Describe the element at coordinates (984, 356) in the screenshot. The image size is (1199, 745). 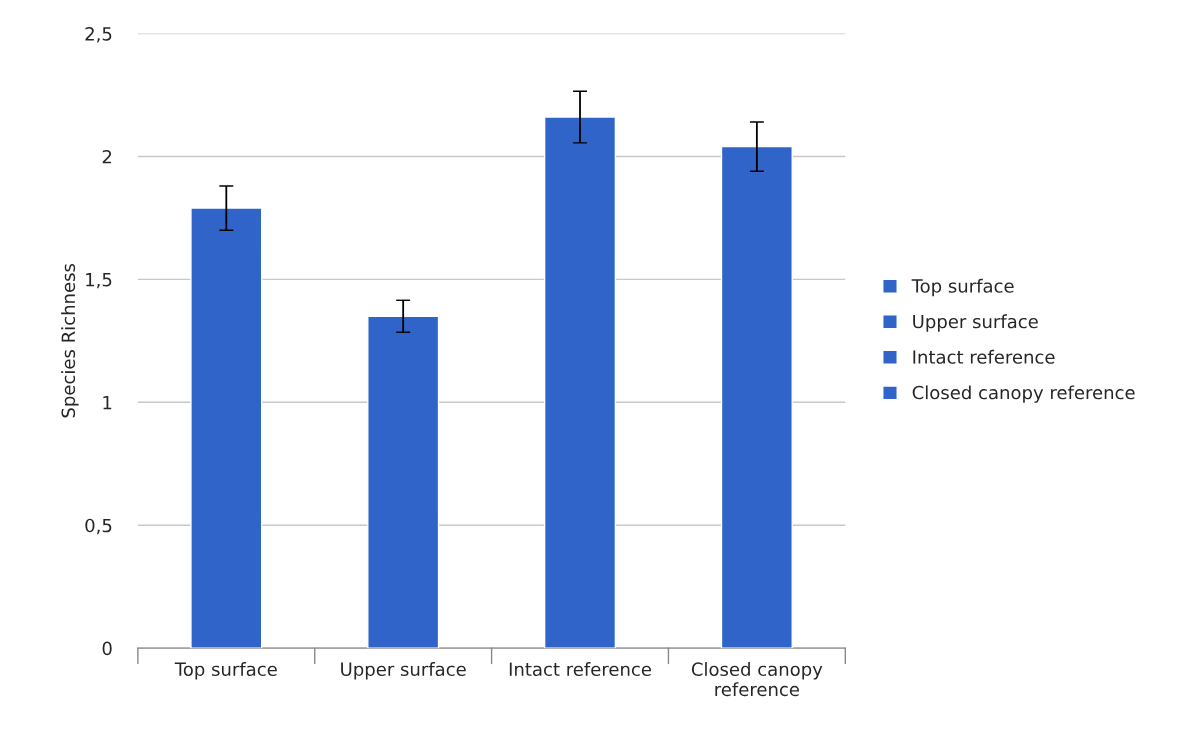
I see `legend-label: Intact reference` at that location.